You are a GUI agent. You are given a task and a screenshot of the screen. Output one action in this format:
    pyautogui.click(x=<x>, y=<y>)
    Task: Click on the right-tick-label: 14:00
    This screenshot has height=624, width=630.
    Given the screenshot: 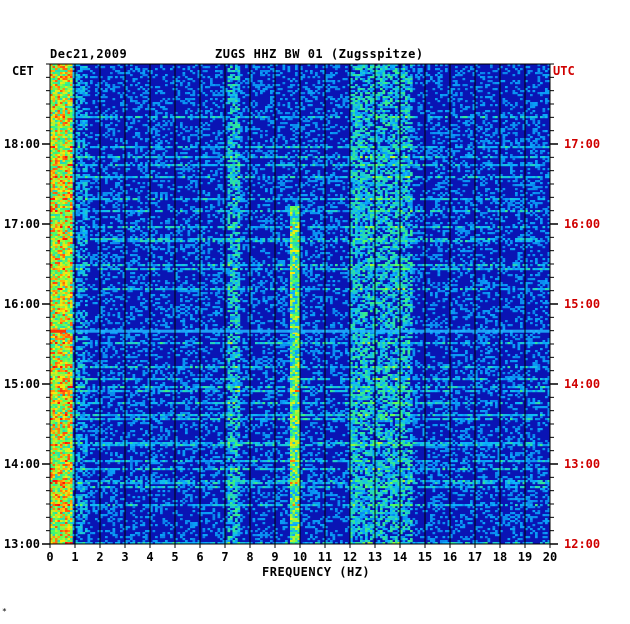 What is the action you would take?
    pyautogui.click(x=582, y=384)
    